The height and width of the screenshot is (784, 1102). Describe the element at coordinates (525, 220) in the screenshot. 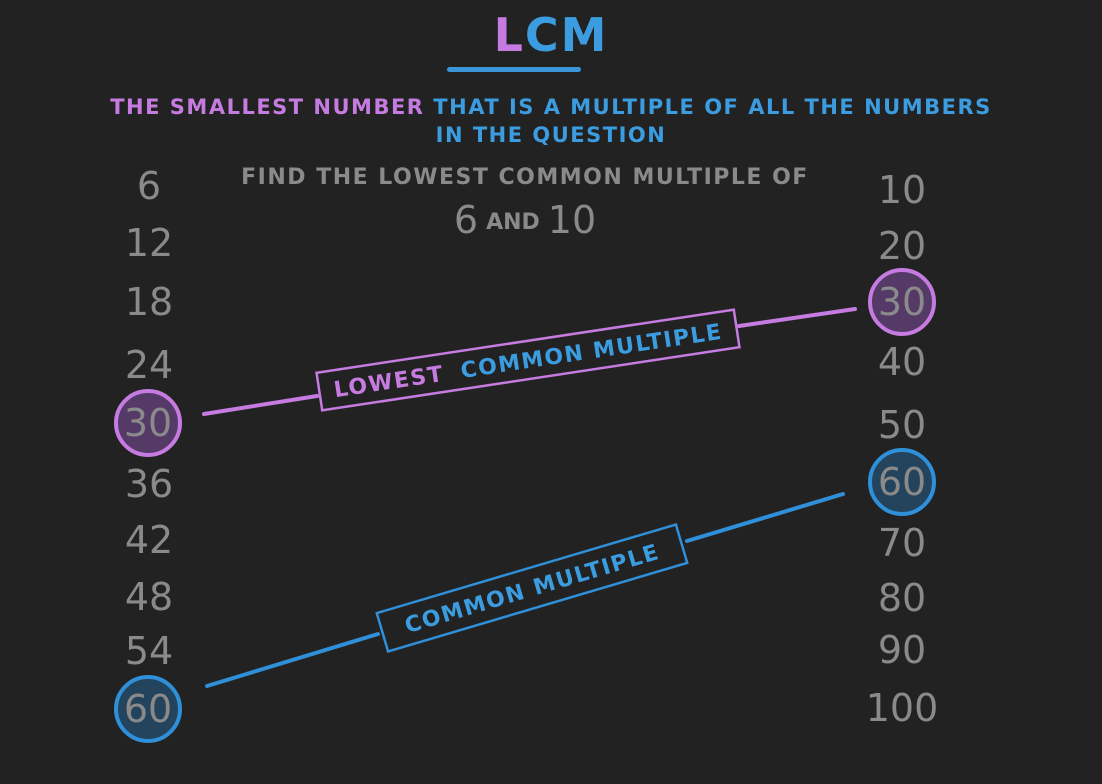

I see `question-numbers: 6 AND 10` at that location.